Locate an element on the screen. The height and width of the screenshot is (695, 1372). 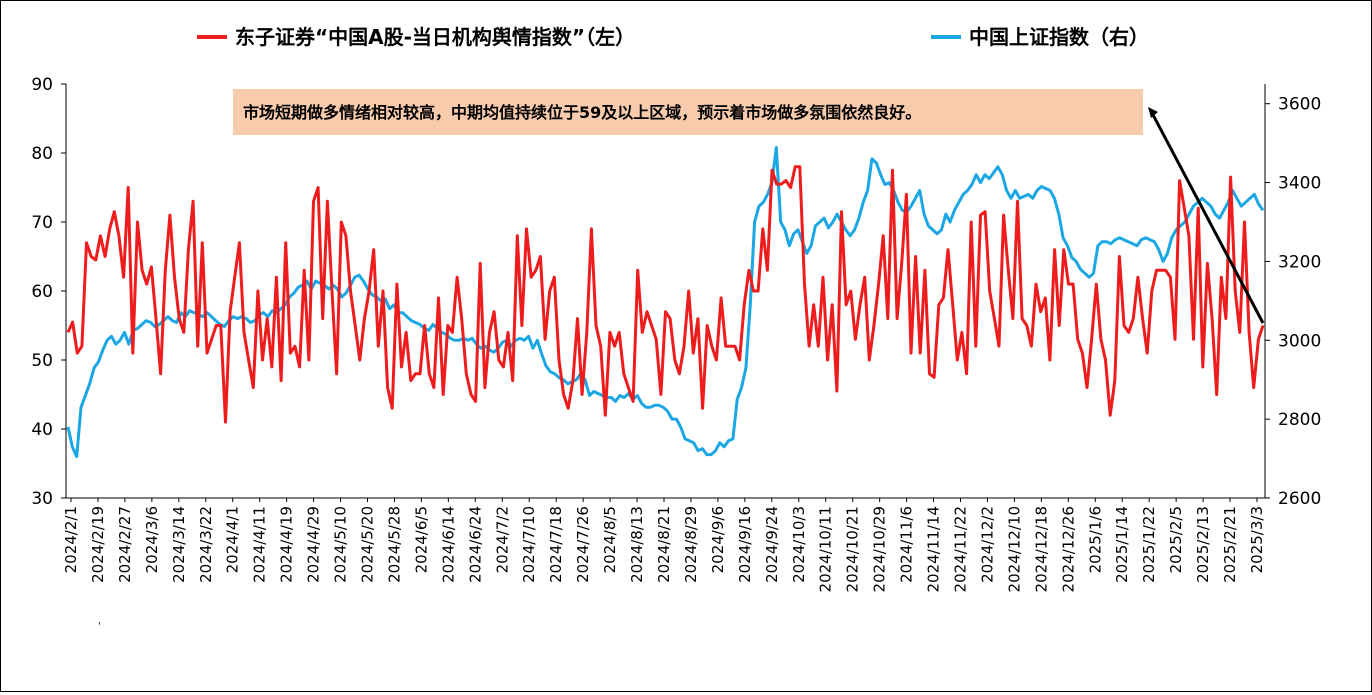
left-y-tick-label: 80 is located at coordinates (42, 154).